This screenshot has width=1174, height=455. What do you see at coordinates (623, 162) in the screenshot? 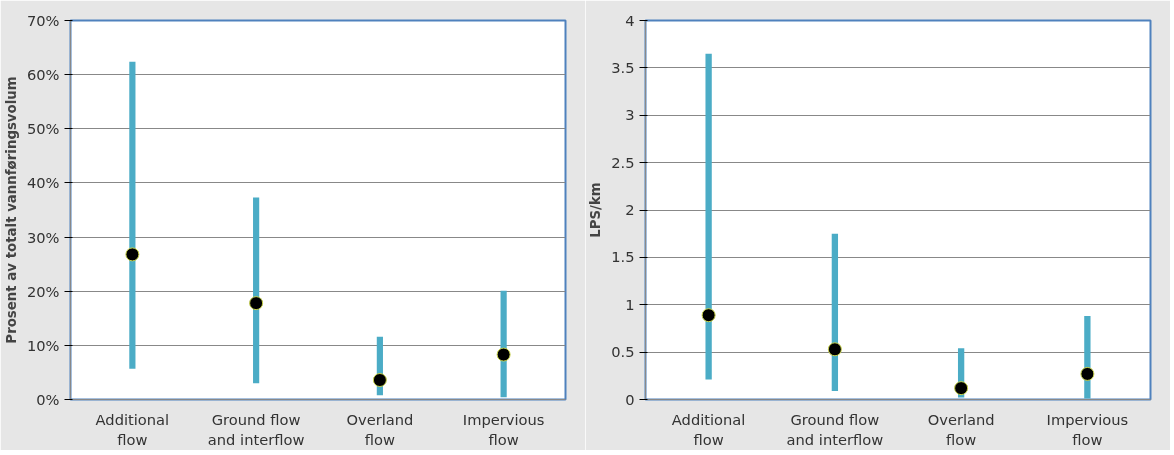
I see `y-tick-label: 2.5` at bounding box center [623, 162].